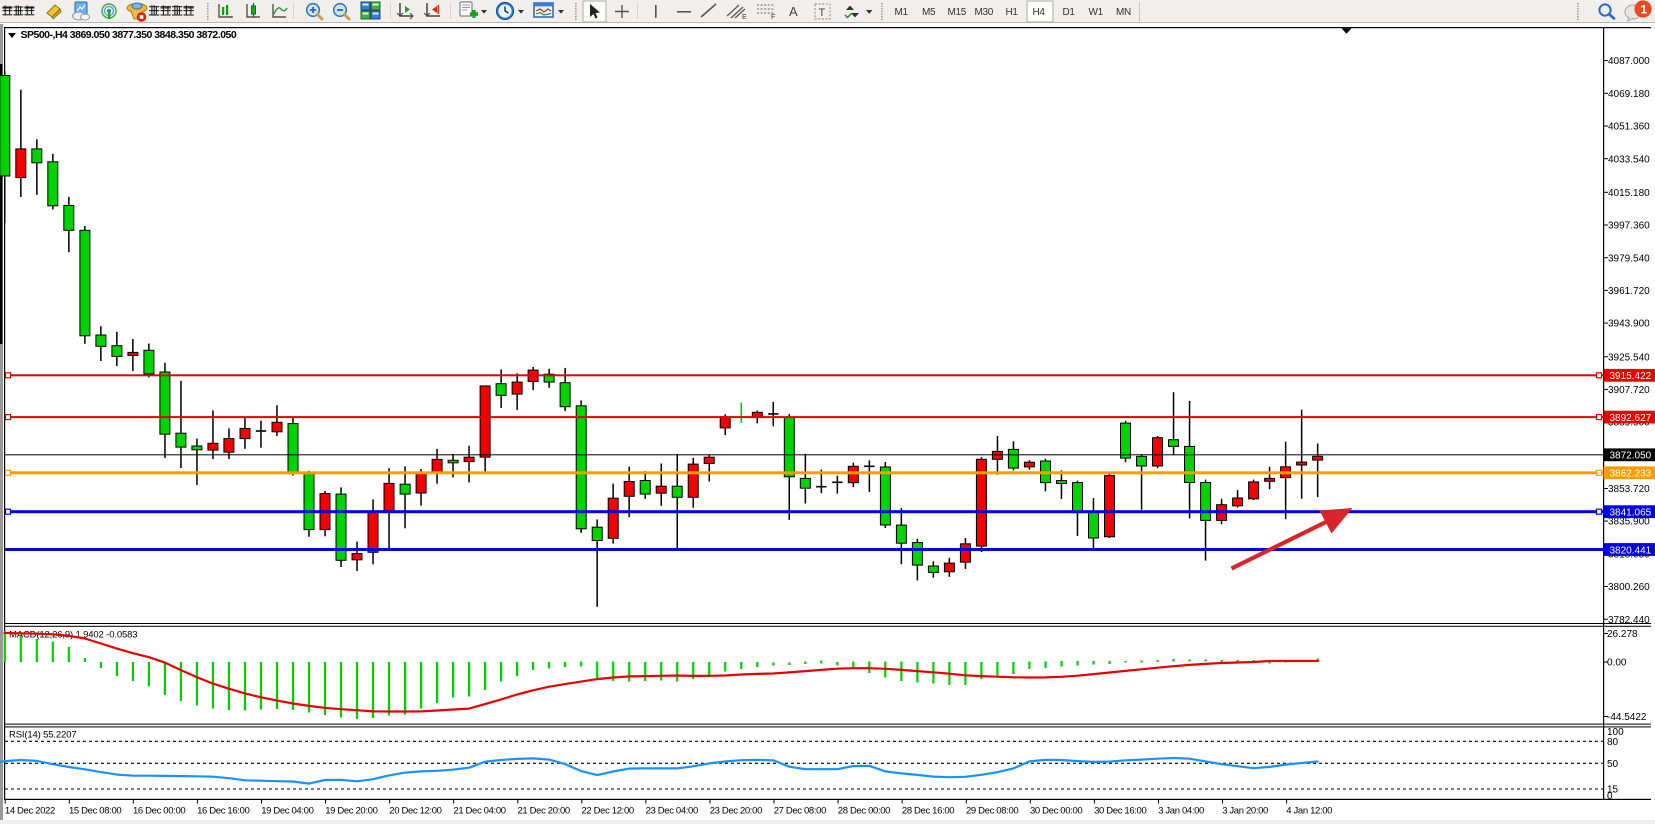 The height and width of the screenshot is (824, 1655). I want to click on svg-text: 4051.360, so click(1629, 127).